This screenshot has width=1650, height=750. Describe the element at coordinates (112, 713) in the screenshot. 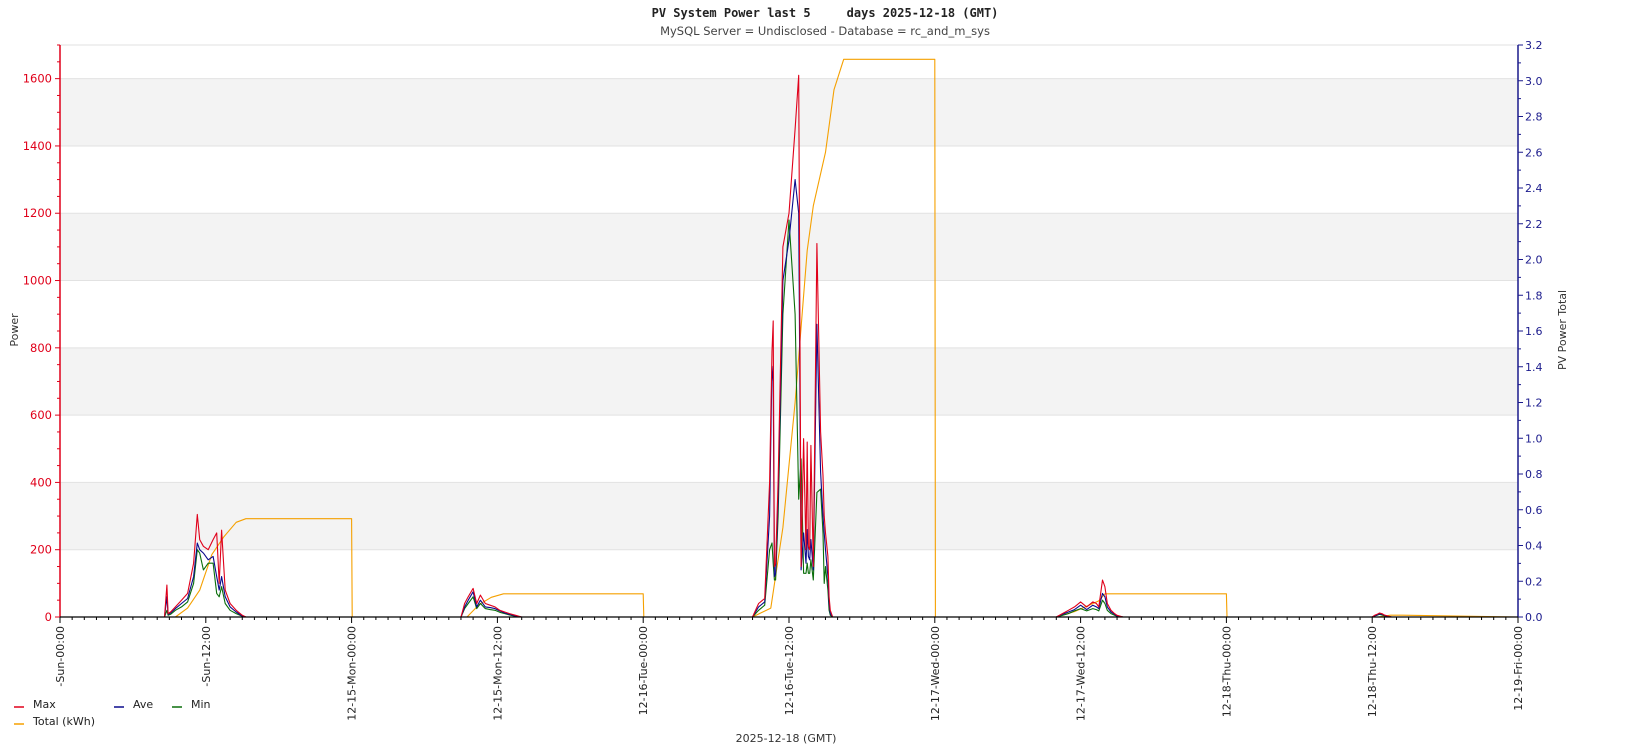

I see `legend: Max Ave Min Total (kWh)` at that location.